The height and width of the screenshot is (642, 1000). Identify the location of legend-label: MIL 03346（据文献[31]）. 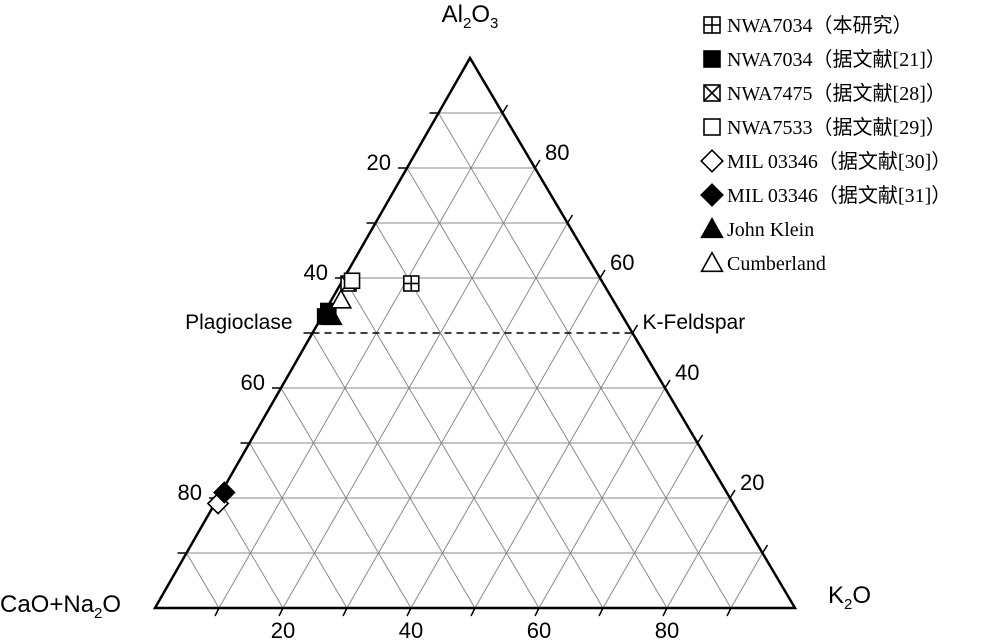
(839, 195).